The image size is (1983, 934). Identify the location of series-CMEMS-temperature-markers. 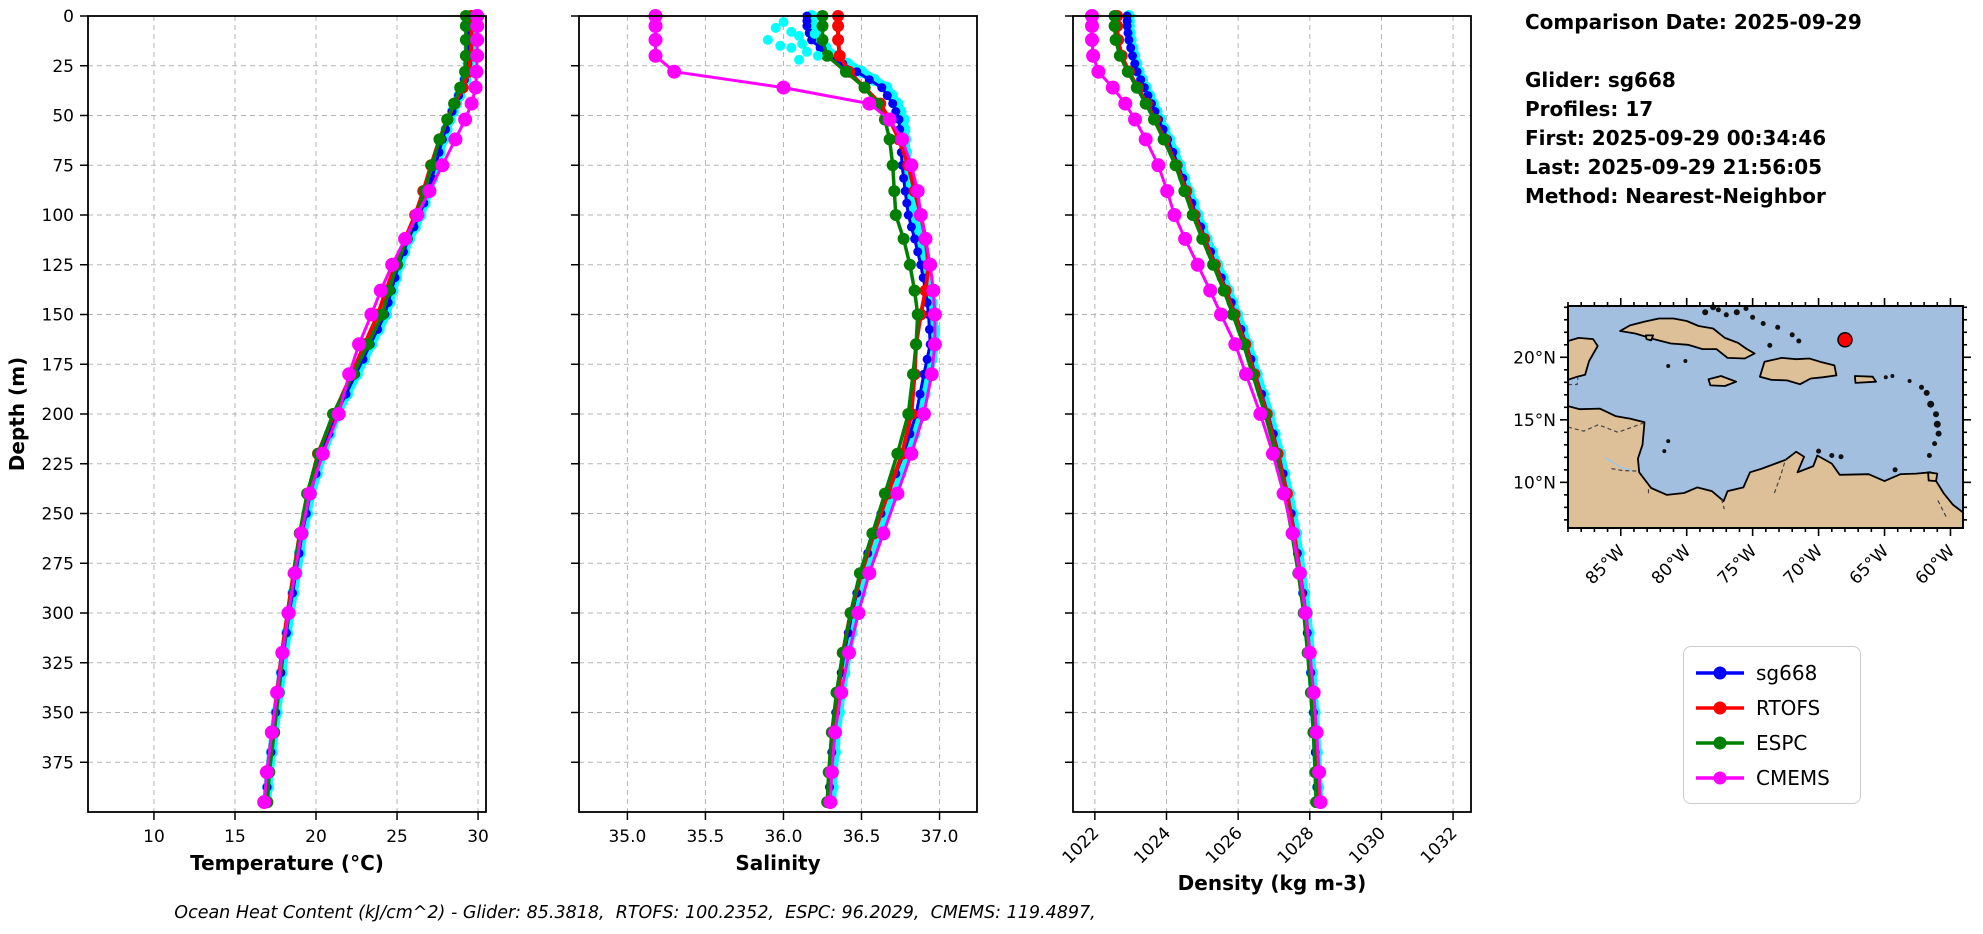
(371, 409).